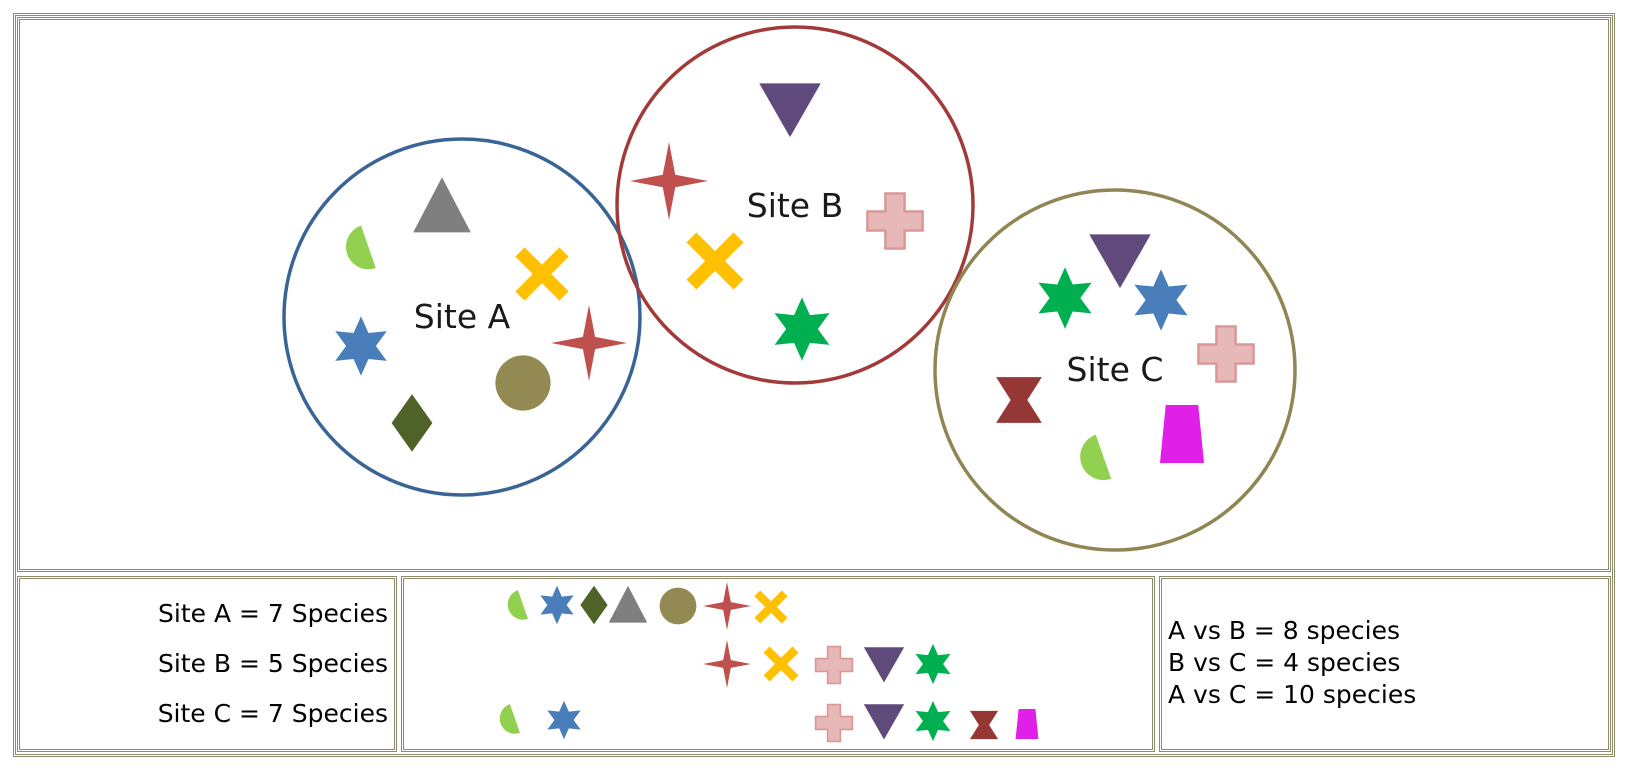 The width and height of the screenshot is (1628, 770). I want to click on site-b-label: Site B, so click(795, 205).